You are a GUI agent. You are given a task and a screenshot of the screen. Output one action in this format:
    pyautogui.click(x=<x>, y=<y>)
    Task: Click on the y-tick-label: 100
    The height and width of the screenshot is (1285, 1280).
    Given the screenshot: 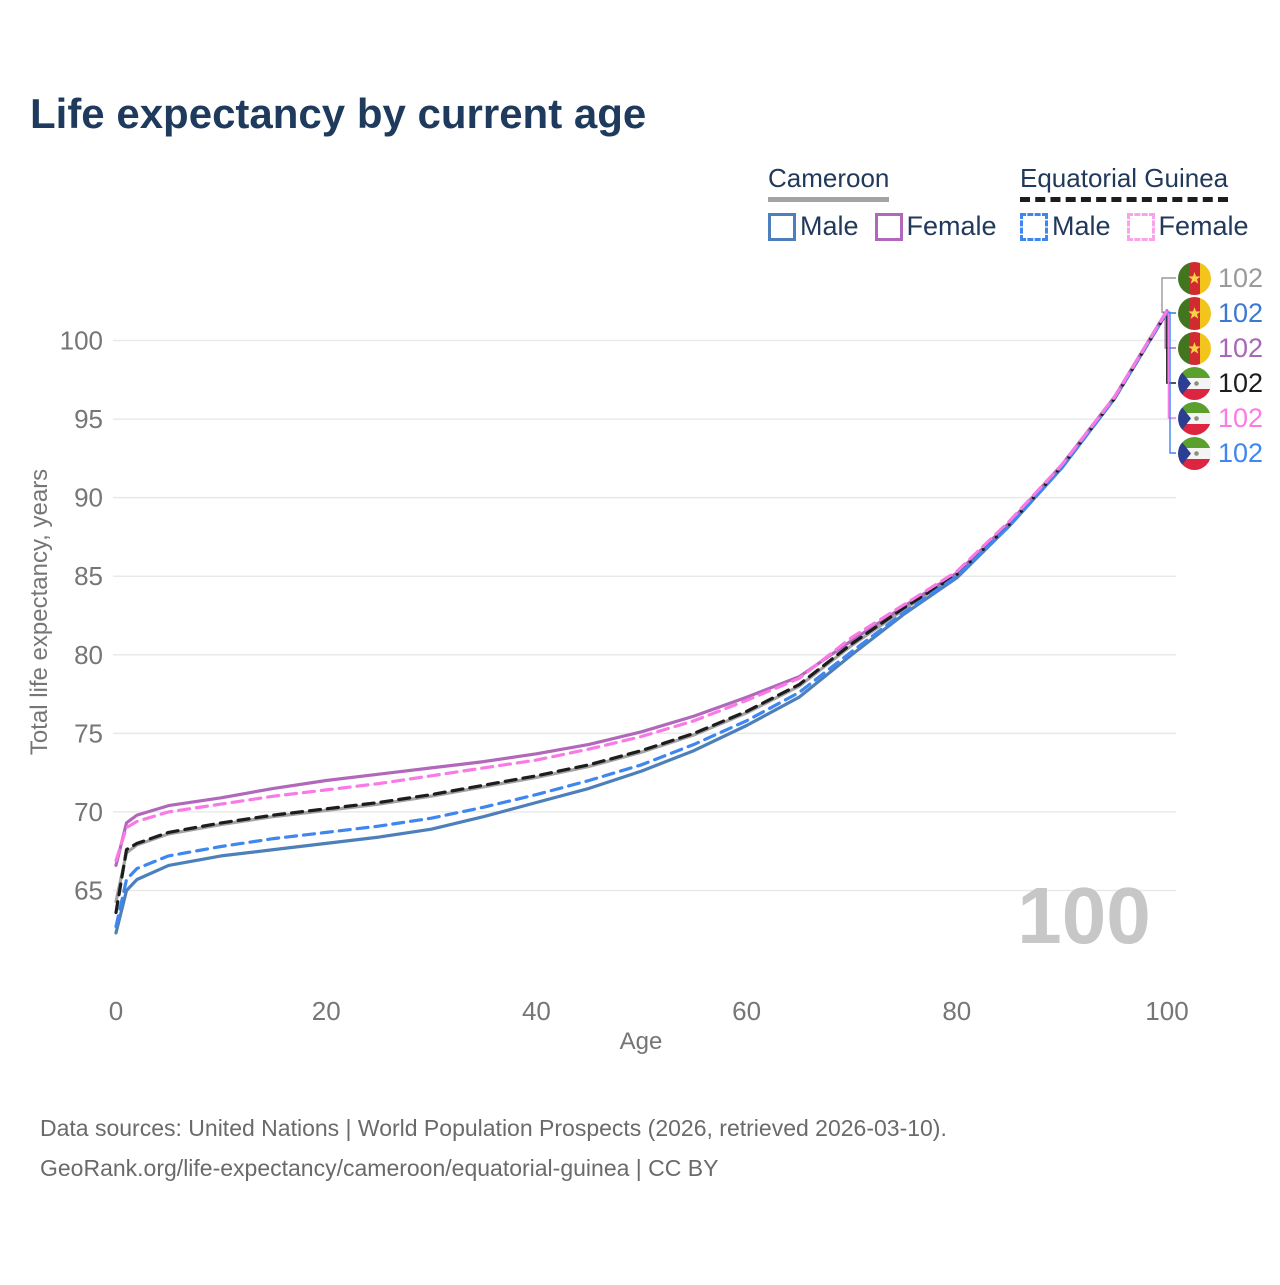 What is the action you would take?
    pyautogui.click(x=81, y=341)
    